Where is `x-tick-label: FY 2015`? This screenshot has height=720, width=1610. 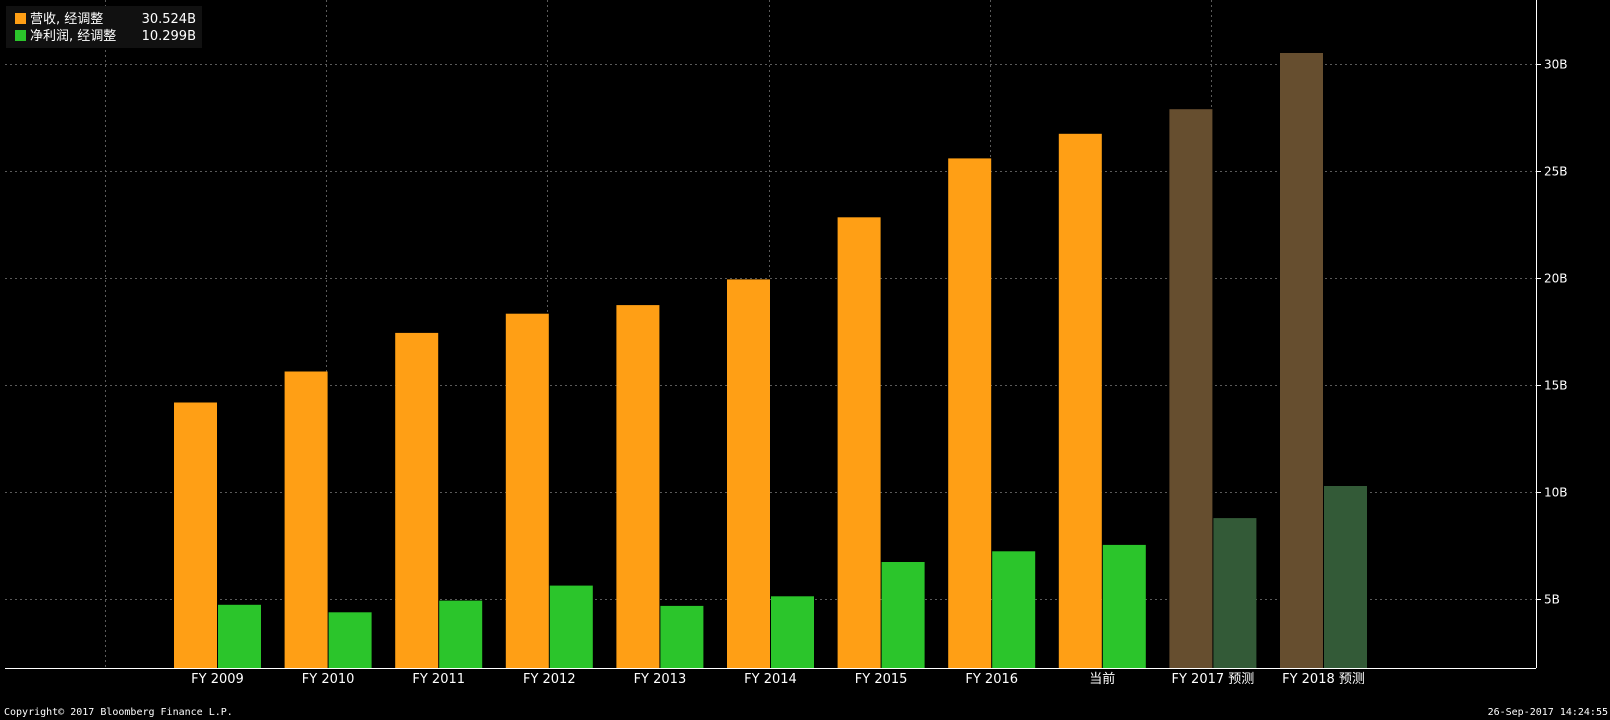 x-tick-label: FY 2015 is located at coordinates (881, 679).